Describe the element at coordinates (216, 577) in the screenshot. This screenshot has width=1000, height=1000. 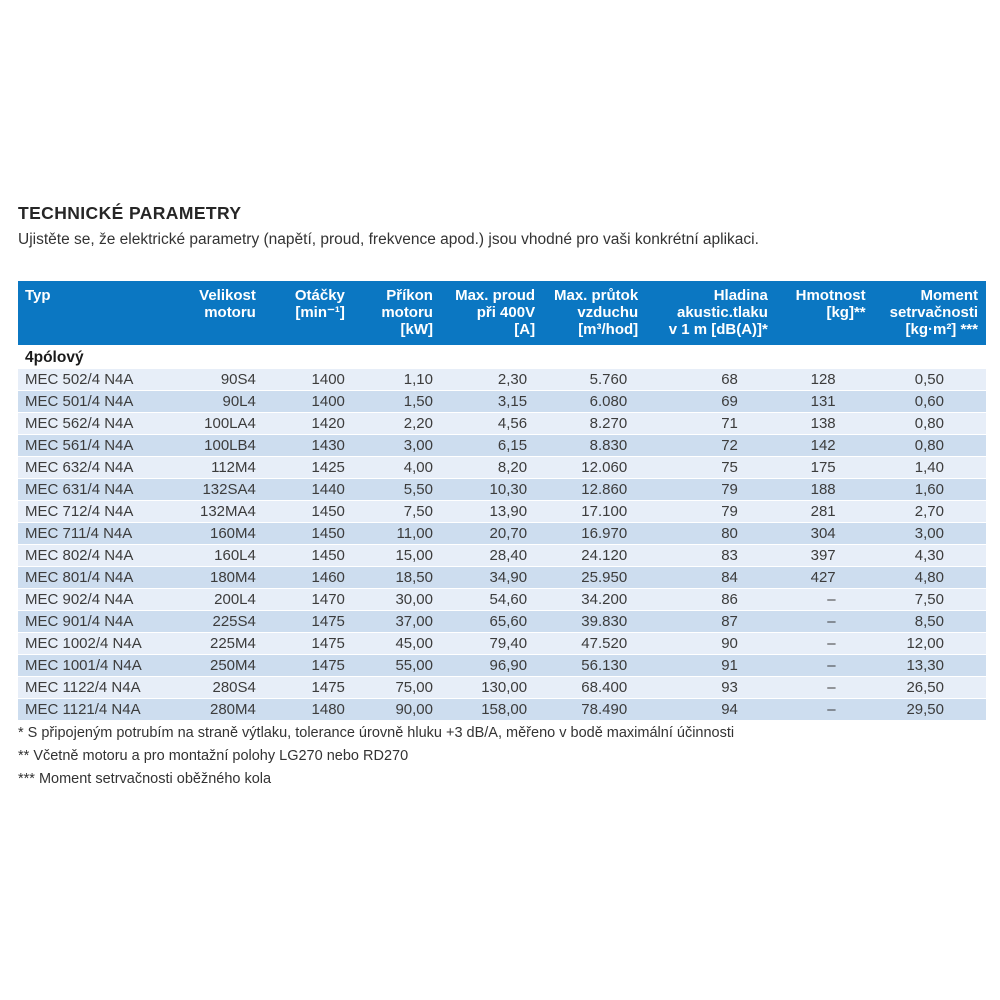
I see `cell-velikost-motoru: 180M4` at that location.